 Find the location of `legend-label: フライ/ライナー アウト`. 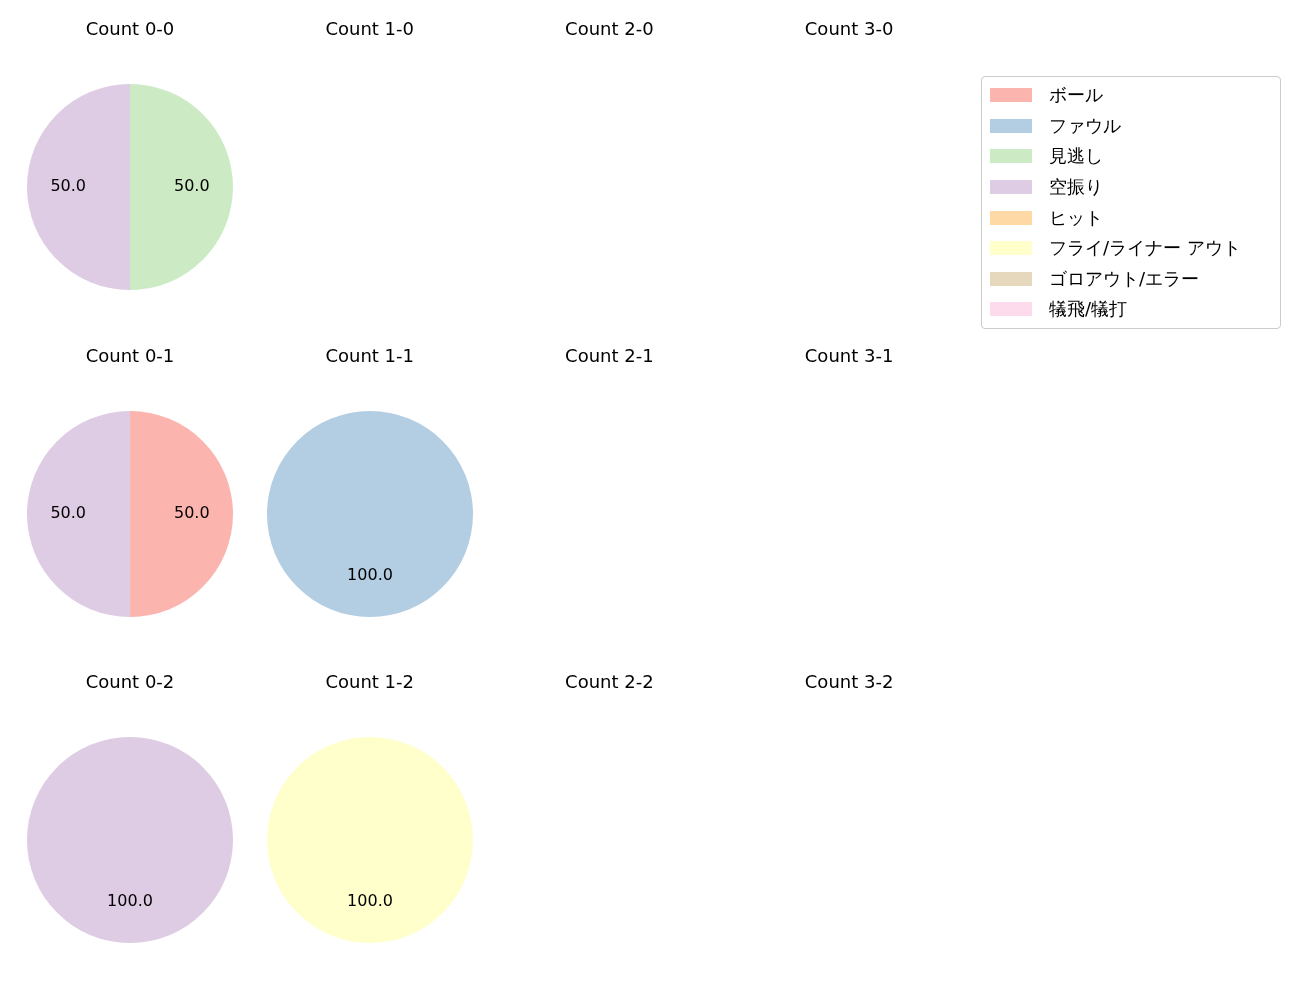

legend-label: フライ/ライナー アウト is located at coordinates (1145, 248).